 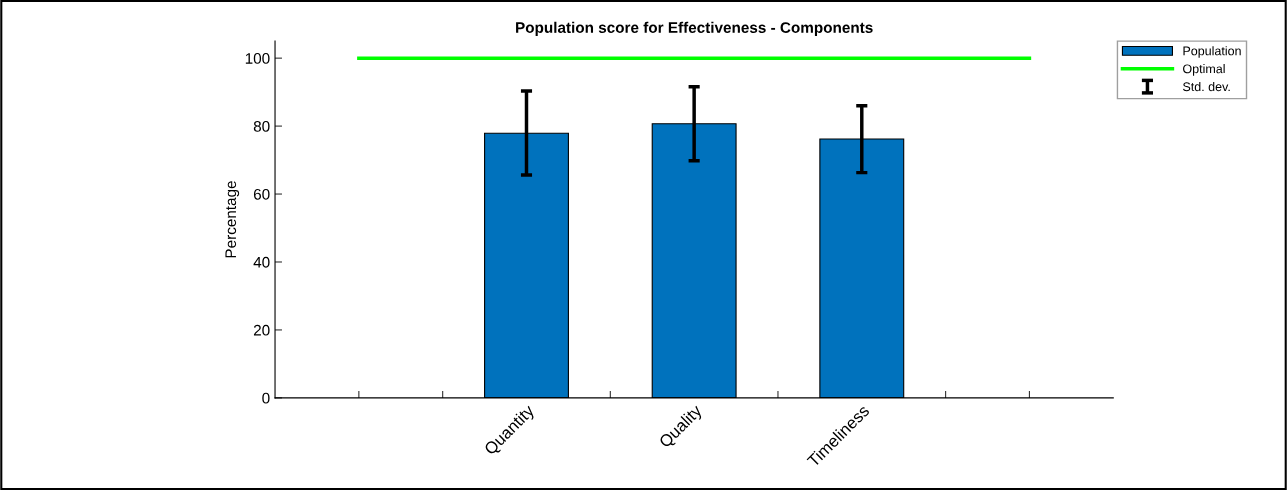 What do you see at coordinates (261, 194) in the screenshot?
I see `y-tick-label: 60` at bounding box center [261, 194].